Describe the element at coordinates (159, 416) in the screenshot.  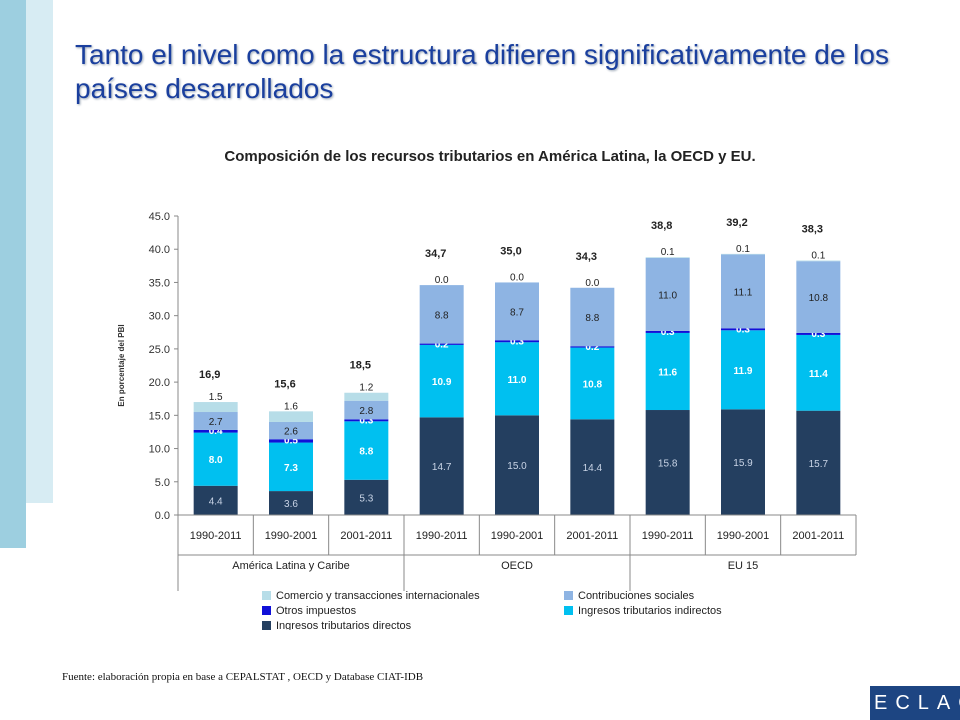
I see `y-tick-label: 15.0` at that location.